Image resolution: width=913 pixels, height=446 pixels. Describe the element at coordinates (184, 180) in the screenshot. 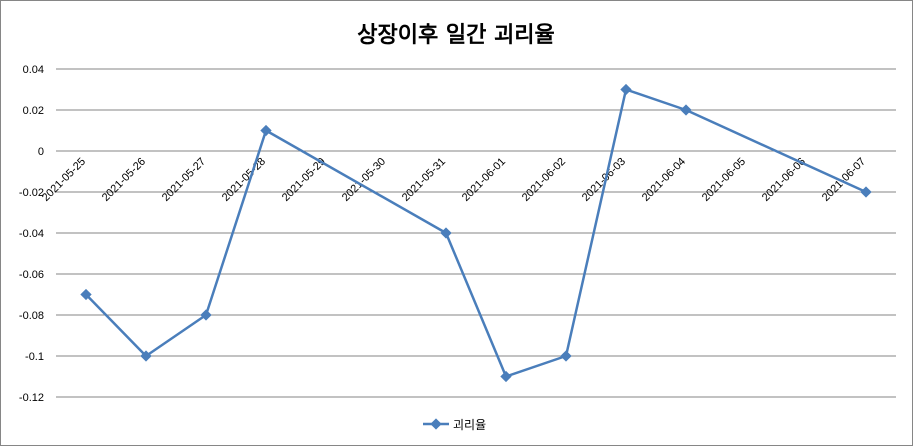

I see `x-tick-label: 2021-05-27` at that location.